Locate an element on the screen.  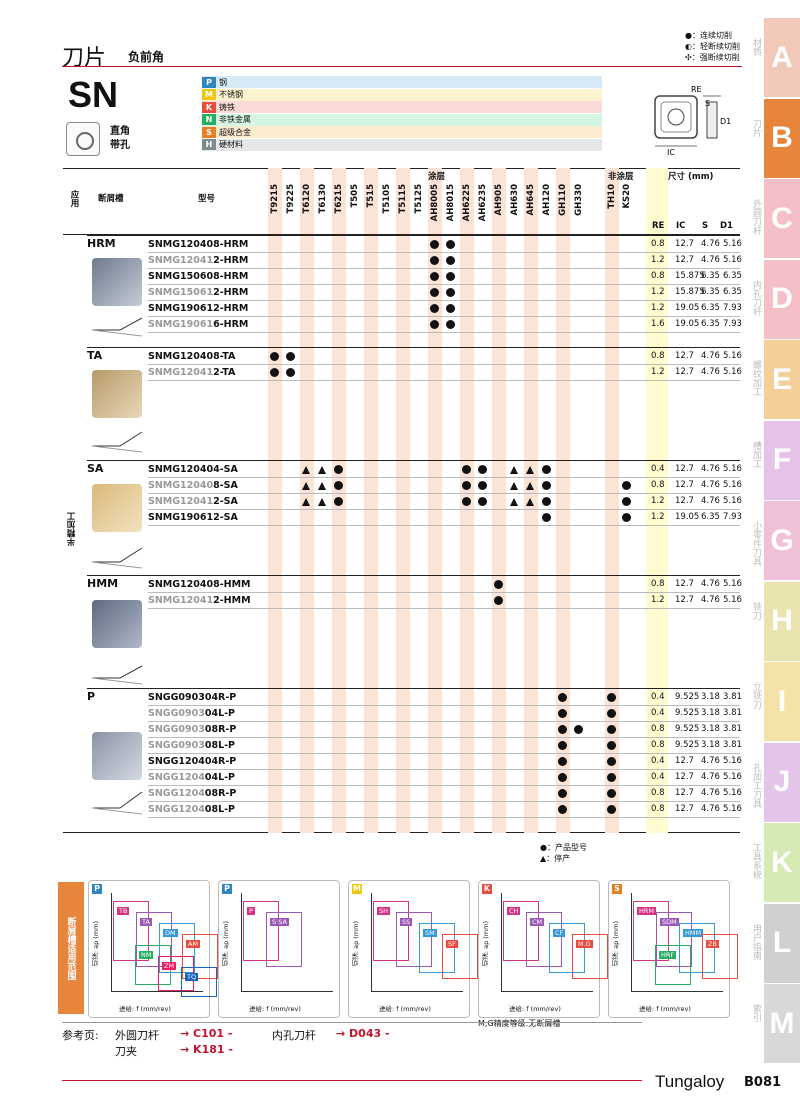
ref-boring-bars-link: → D043 - is located at coordinates (363, 1033).